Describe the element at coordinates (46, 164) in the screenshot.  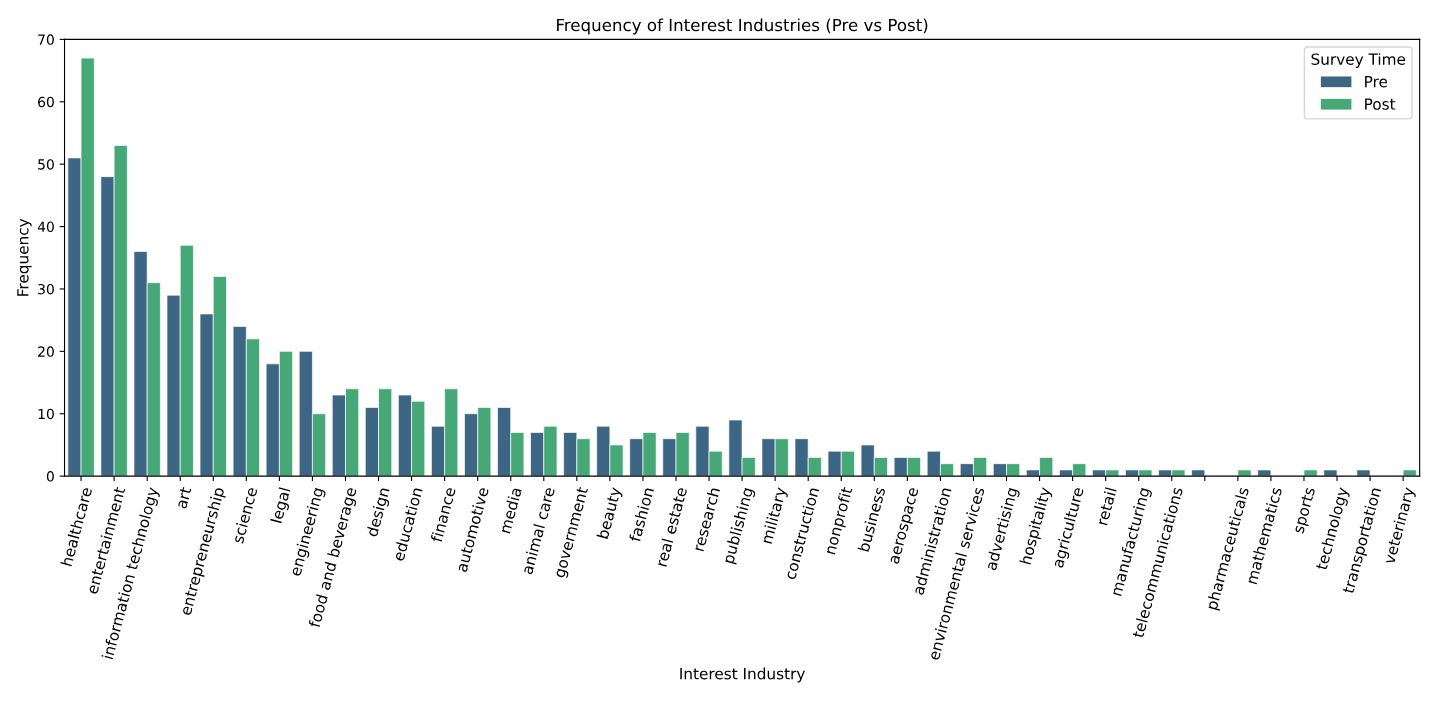
I see `y-tick-label: 50` at that location.